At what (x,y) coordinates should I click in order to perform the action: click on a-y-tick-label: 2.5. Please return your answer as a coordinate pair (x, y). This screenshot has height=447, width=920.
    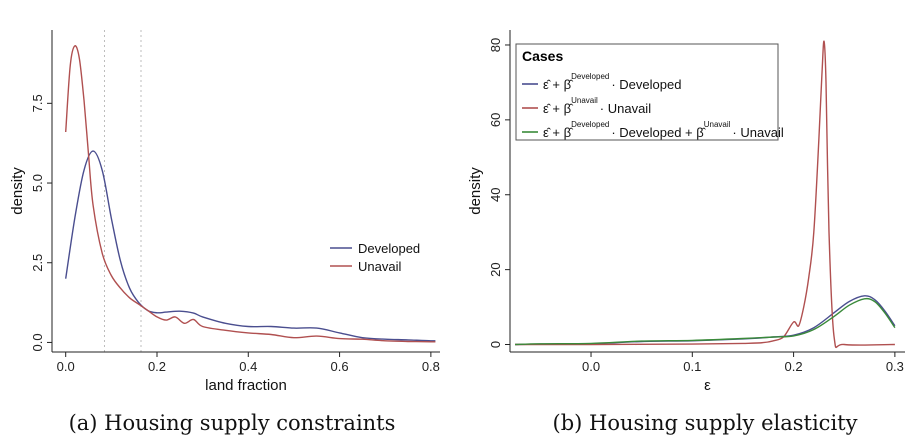
    Looking at the image, I should click on (37, 263).